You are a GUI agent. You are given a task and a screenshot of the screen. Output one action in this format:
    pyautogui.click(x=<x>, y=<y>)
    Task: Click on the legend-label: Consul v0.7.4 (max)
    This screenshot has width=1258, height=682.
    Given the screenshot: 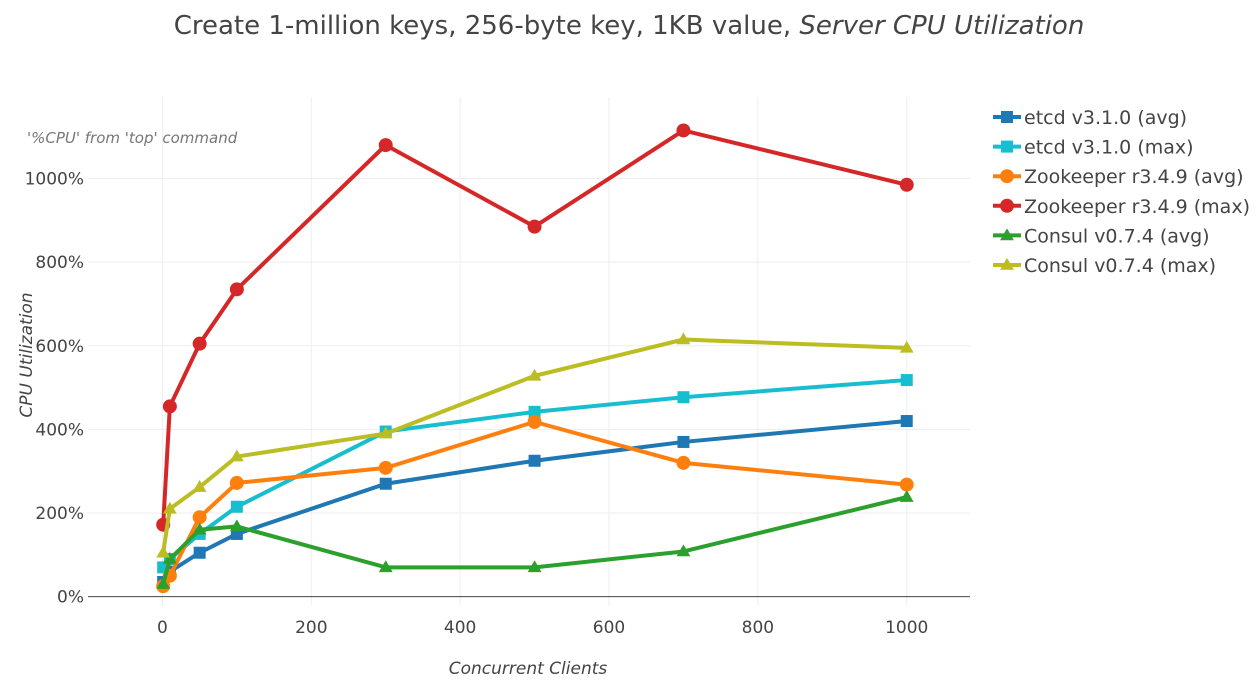 What is the action you would take?
    pyautogui.click(x=1120, y=266)
    